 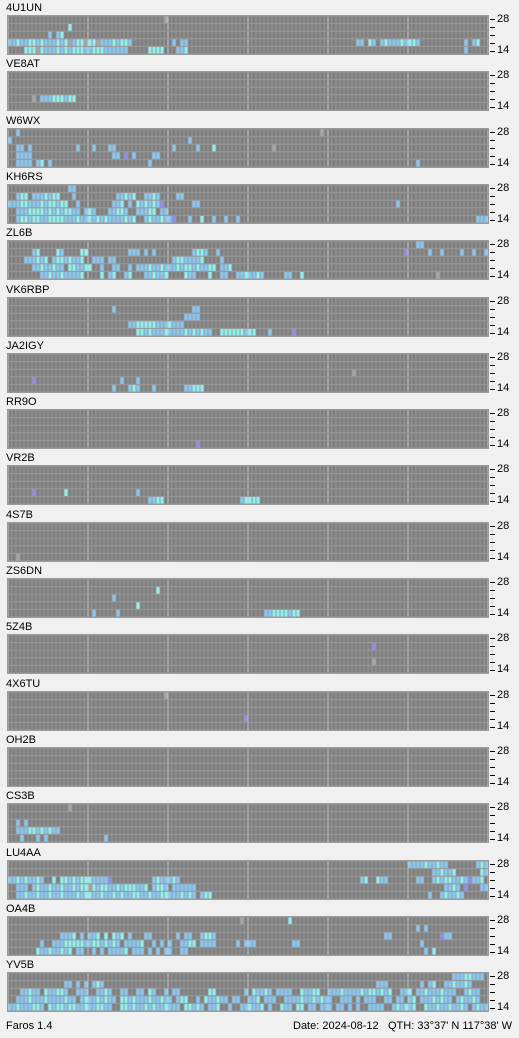 What do you see at coordinates (503, 750) in the screenshot?
I see `axis-label-top: 28` at bounding box center [503, 750].